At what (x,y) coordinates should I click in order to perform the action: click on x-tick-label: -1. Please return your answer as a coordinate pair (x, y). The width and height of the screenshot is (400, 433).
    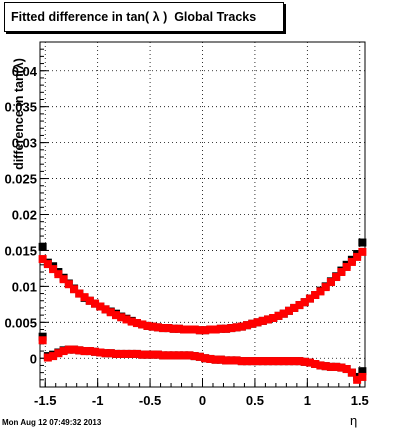
    Looking at the image, I should click on (98, 400).